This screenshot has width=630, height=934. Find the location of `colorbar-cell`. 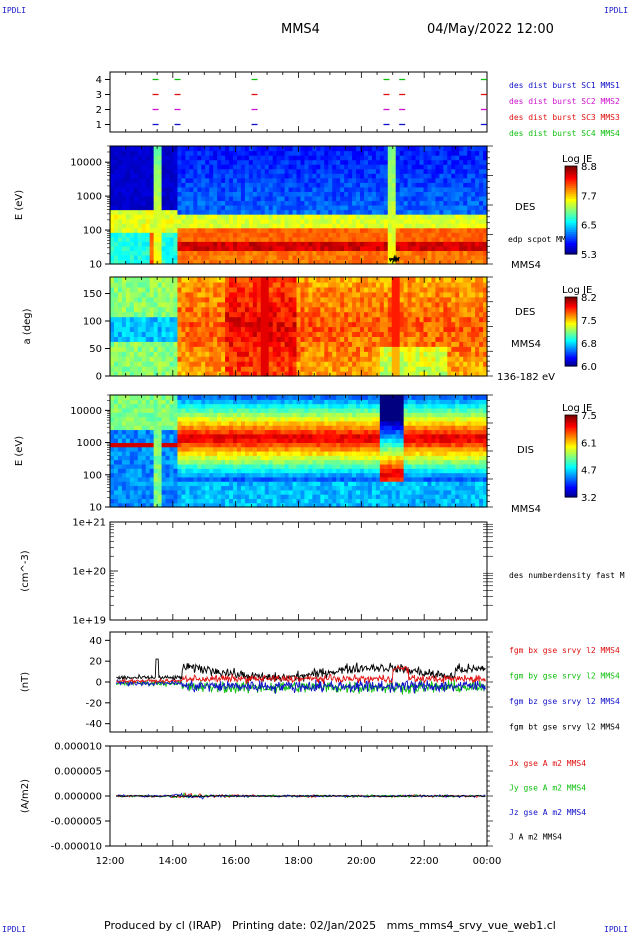

colorbar-cell is located at coordinates (571, 224).